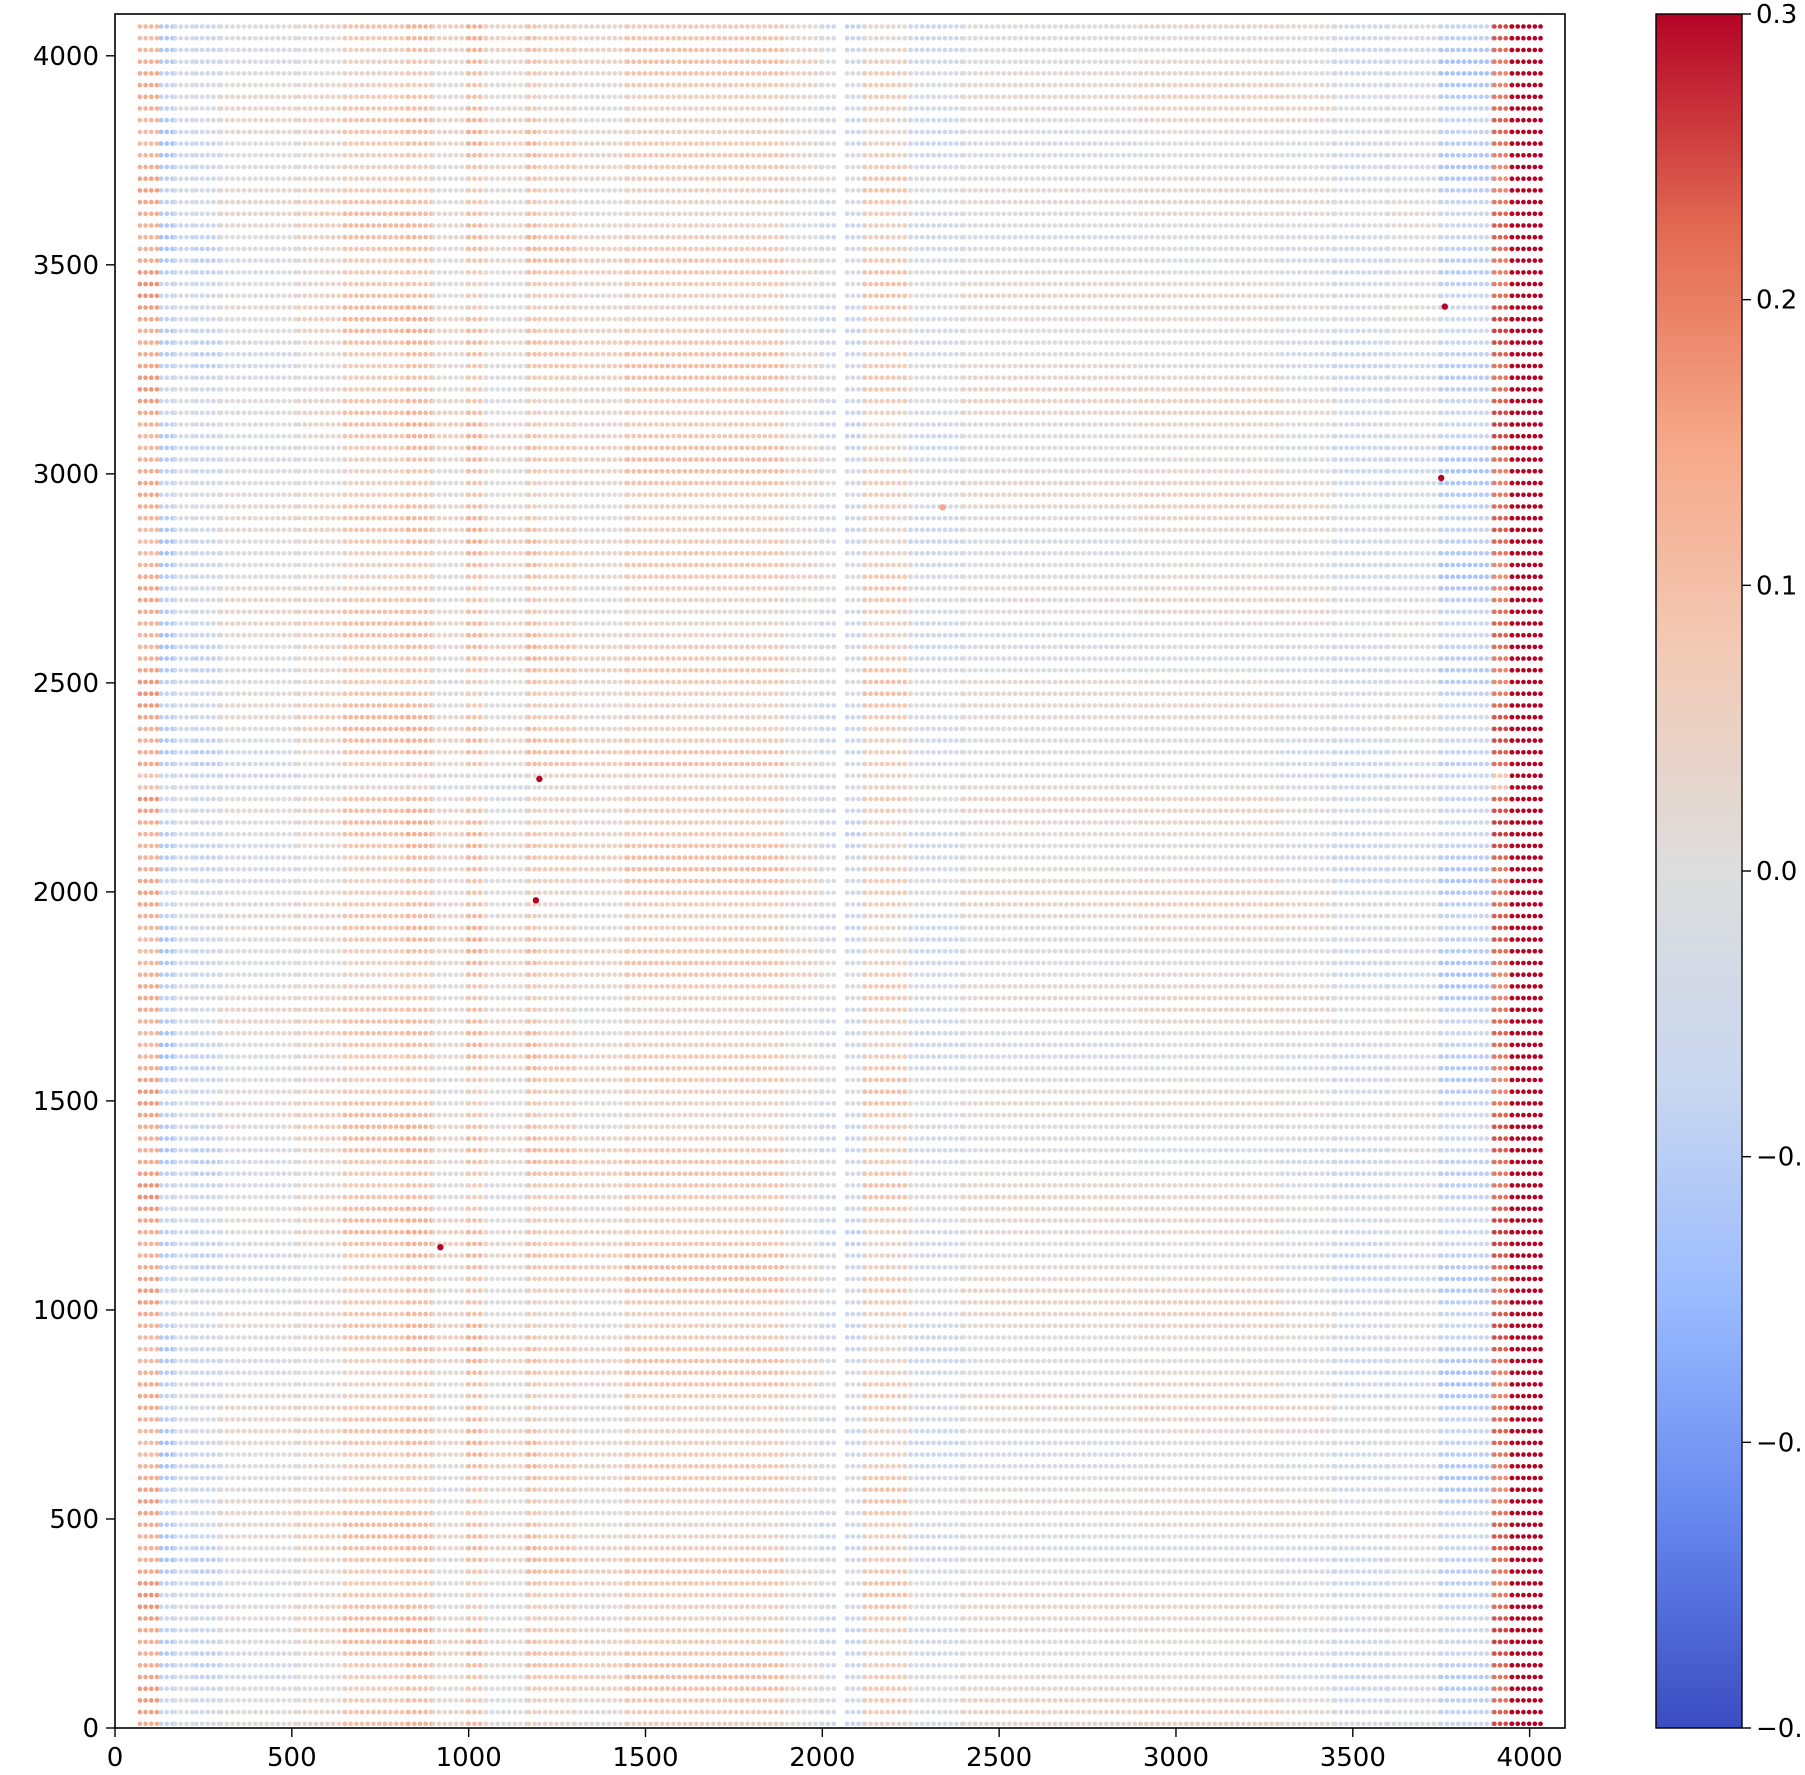 Image resolution: width=1805 pixels, height=1775 pixels. Describe the element at coordinates (292, 1758) in the screenshot. I see `x-tick-label: 500` at that location.